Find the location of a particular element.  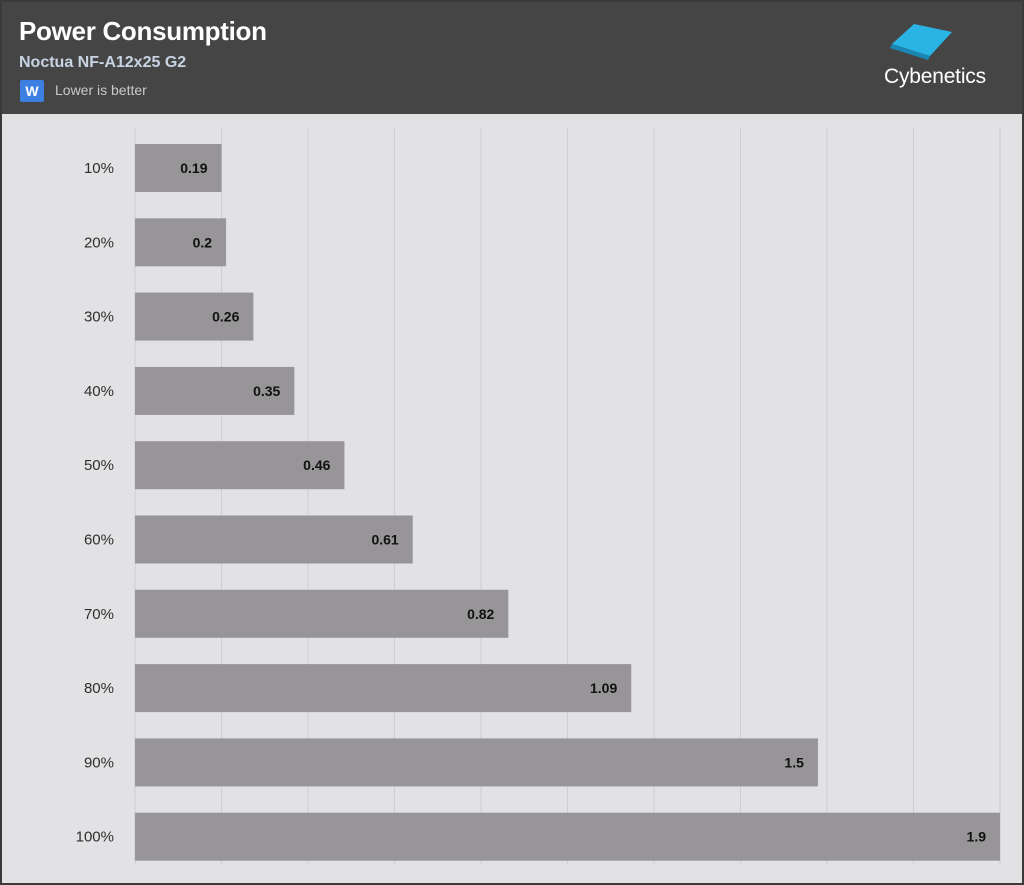

y-tick-label: 50% is located at coordinates (99, 465).